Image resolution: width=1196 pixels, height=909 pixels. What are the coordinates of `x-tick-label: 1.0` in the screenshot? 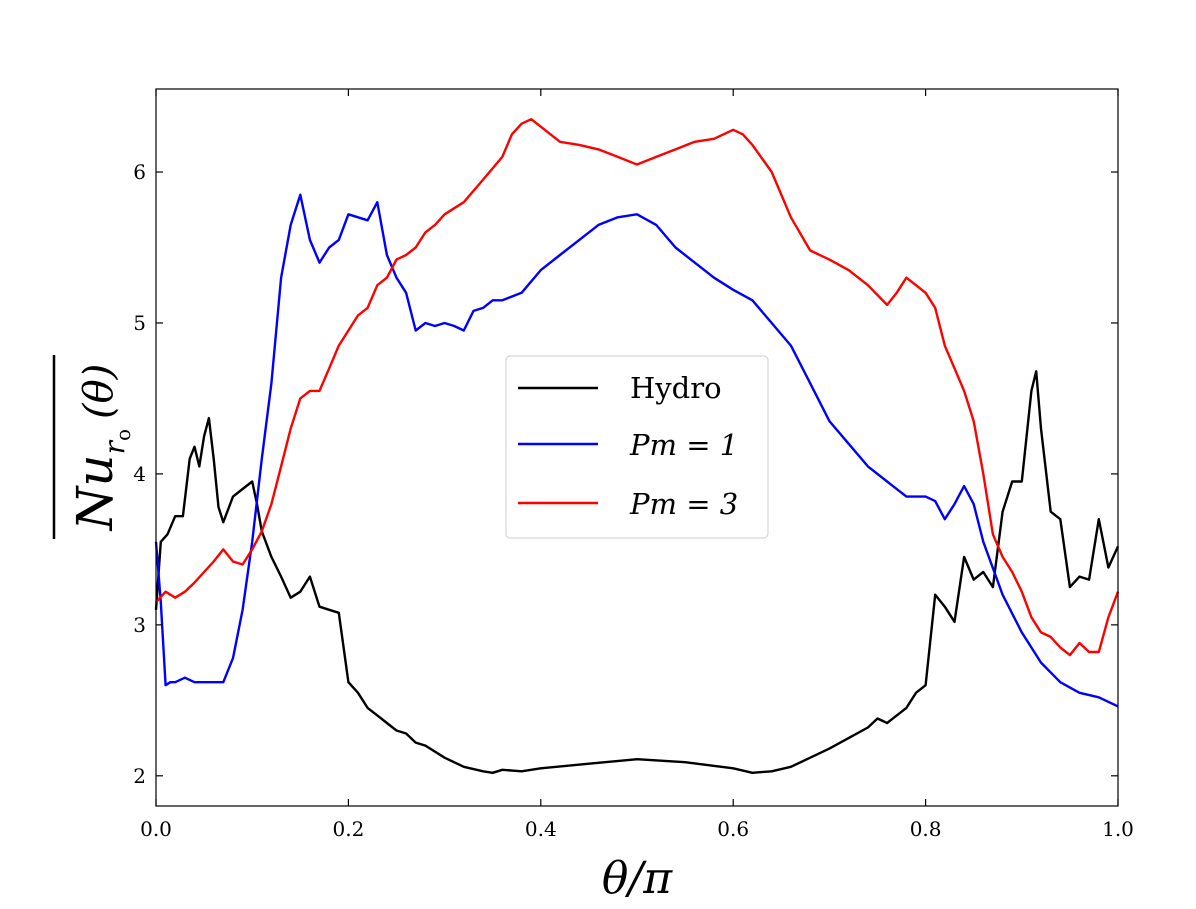 It's located at (1118, 829).